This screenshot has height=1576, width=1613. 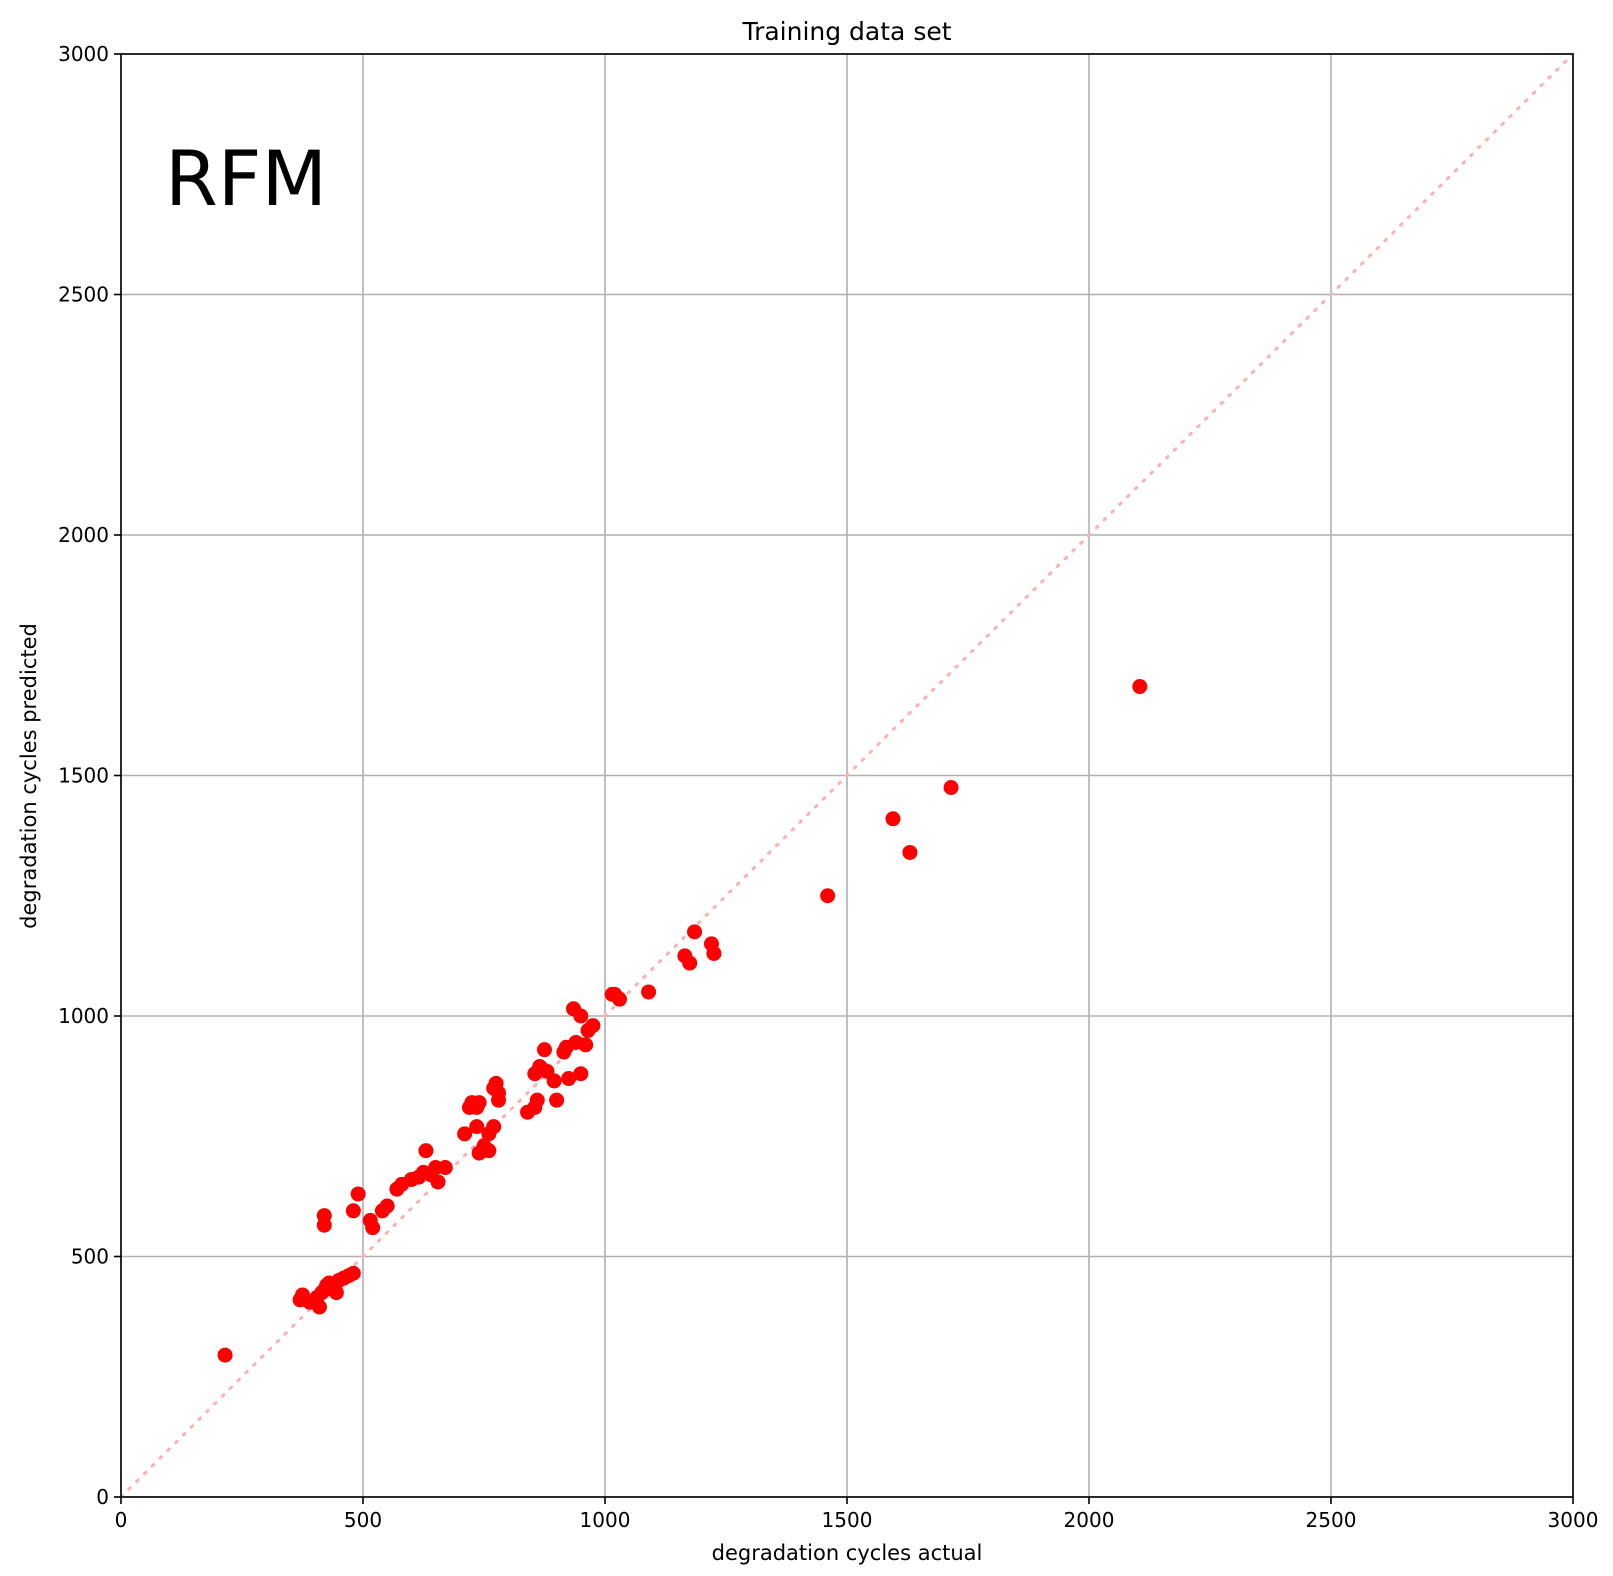 What do you see at coordinates (83, 776) in the screenshot?
I see `y-tick-label: 1500` at bounding box center [83, 776].